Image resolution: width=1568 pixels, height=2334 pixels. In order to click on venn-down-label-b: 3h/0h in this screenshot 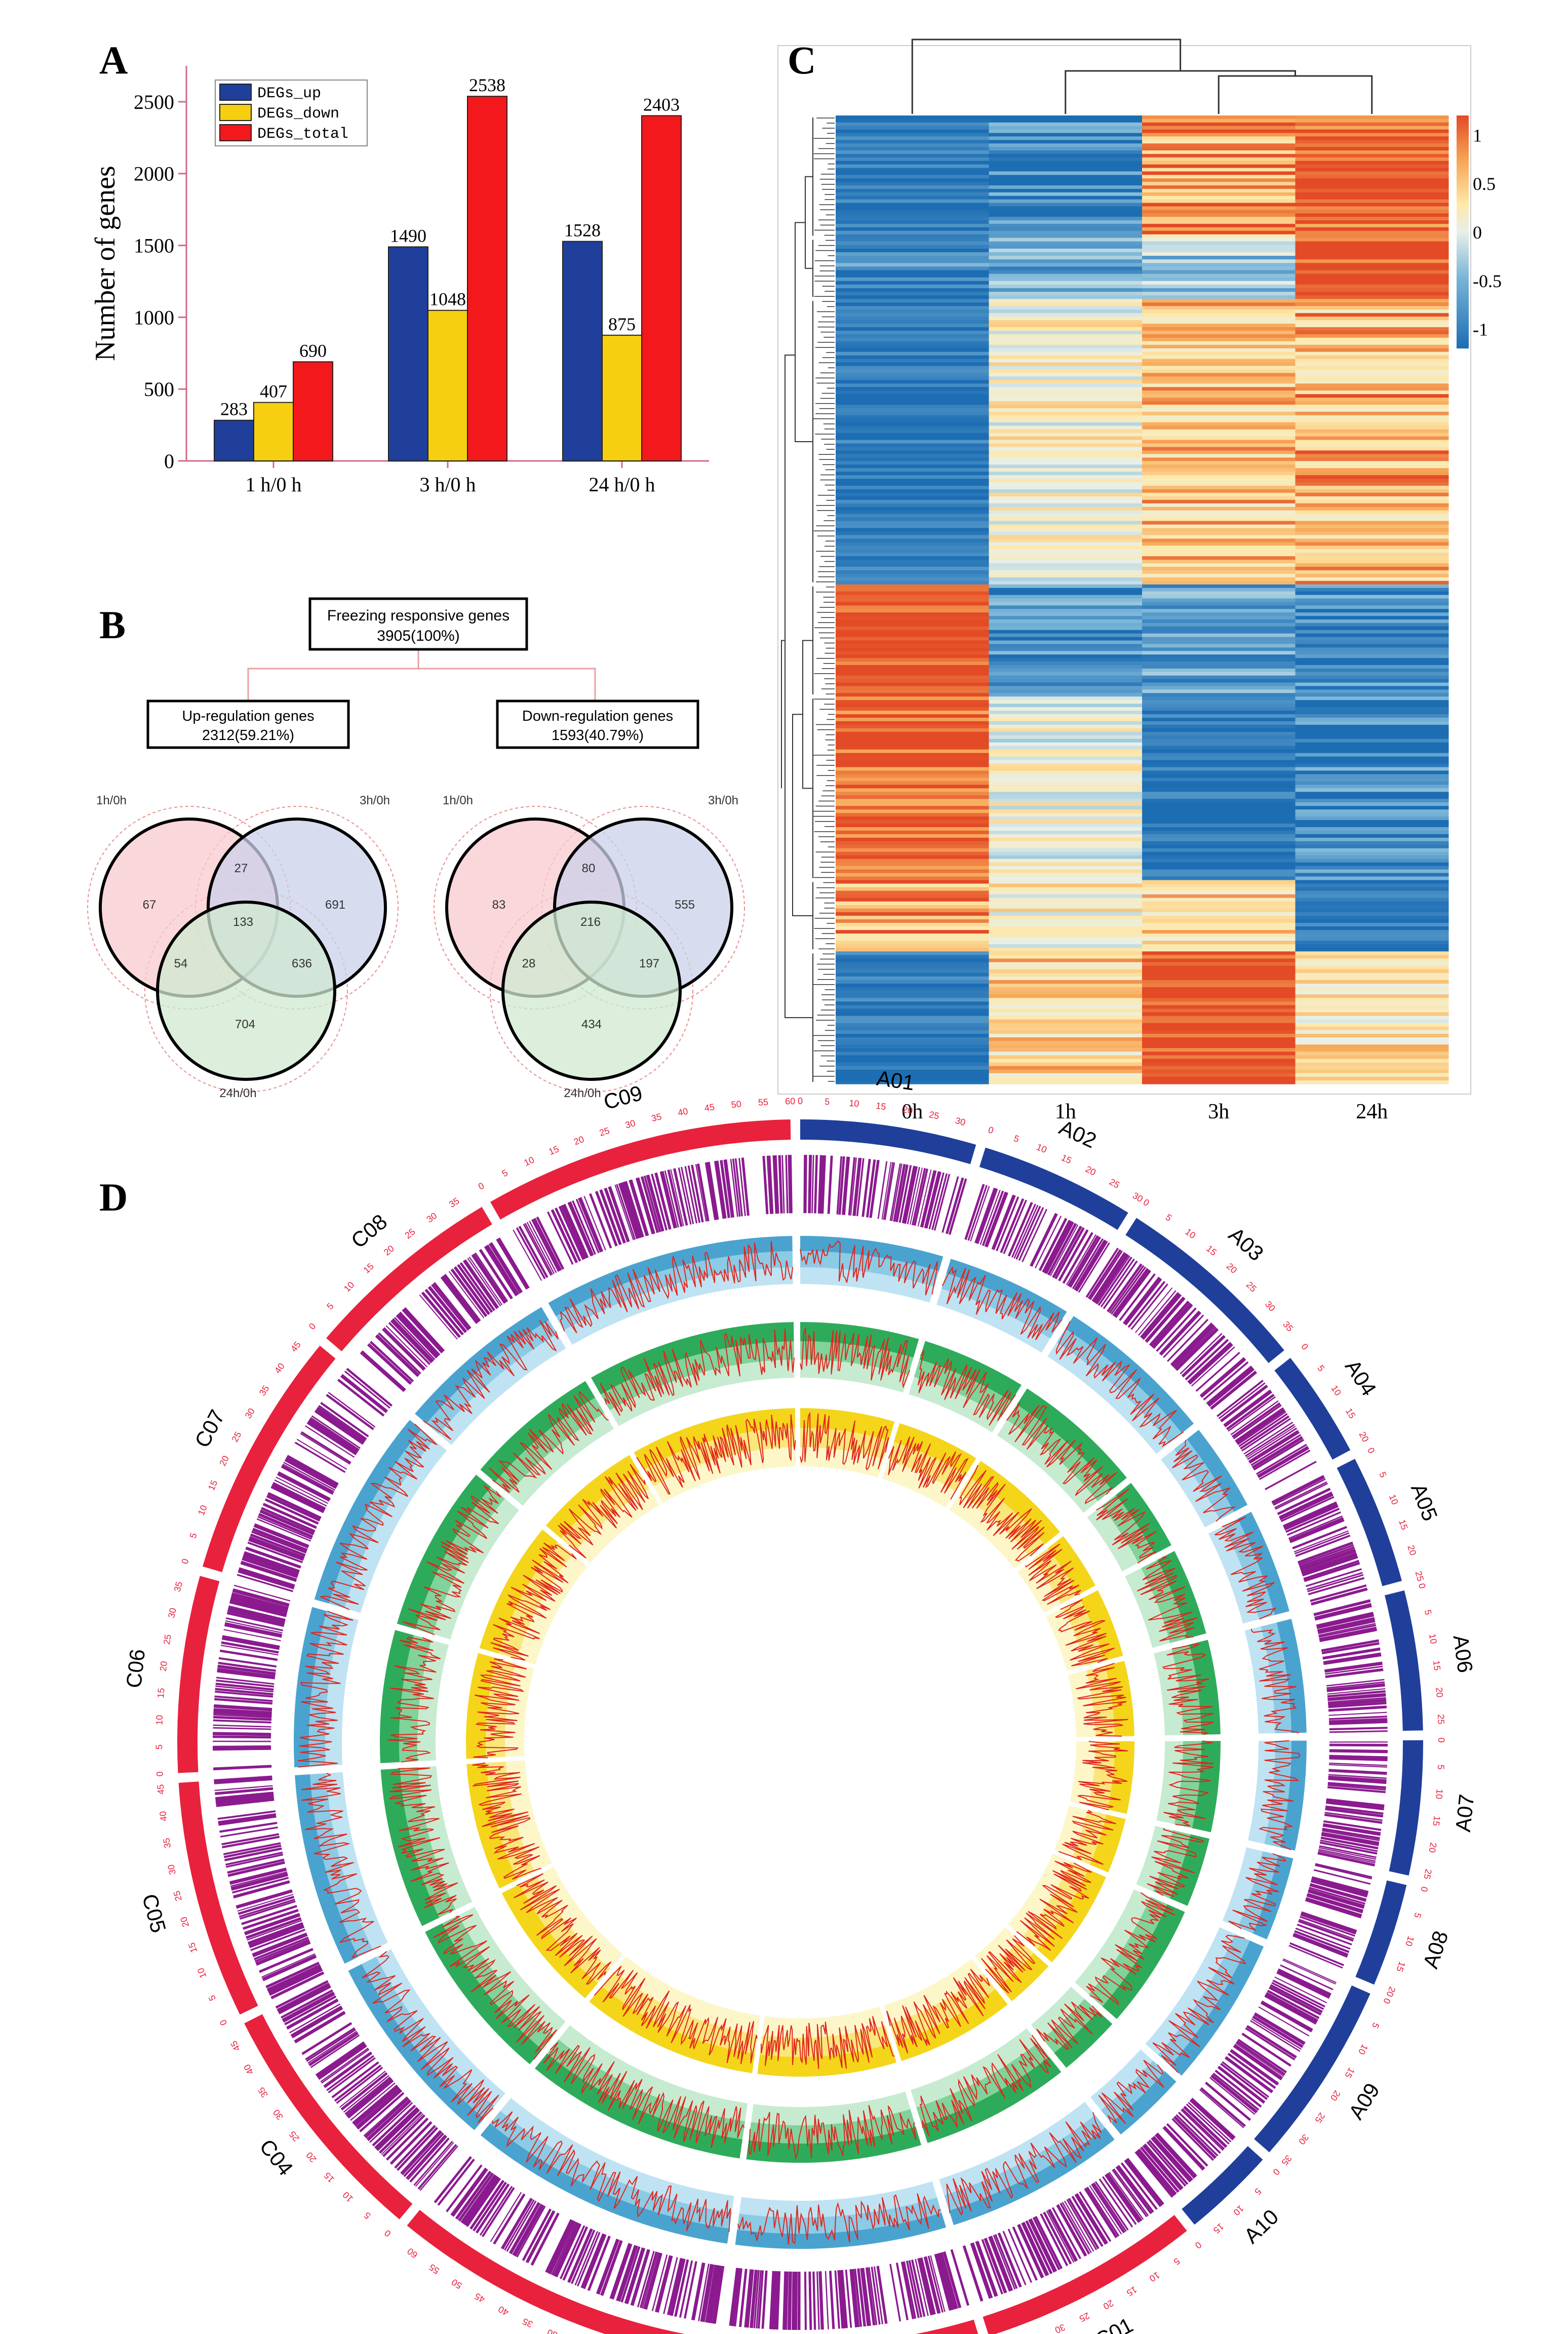, I will do `click(723, 800)`.